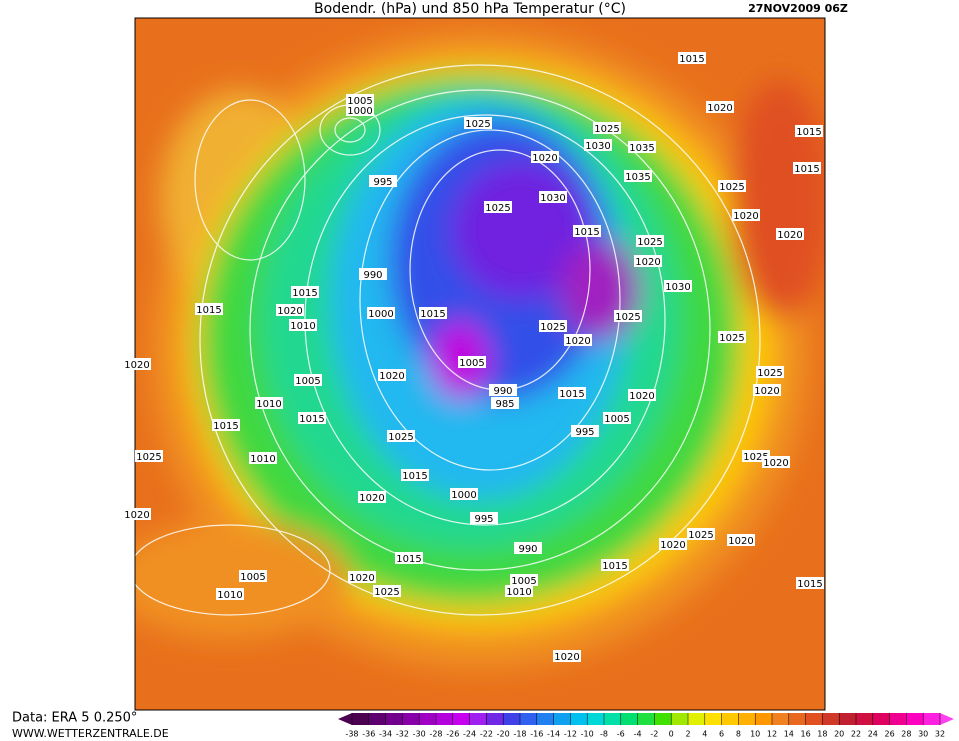 Image resolution: width=959 pixels, height=741 pixels. I want to click on colorbar-tick-label: 12, so click(772, 734).